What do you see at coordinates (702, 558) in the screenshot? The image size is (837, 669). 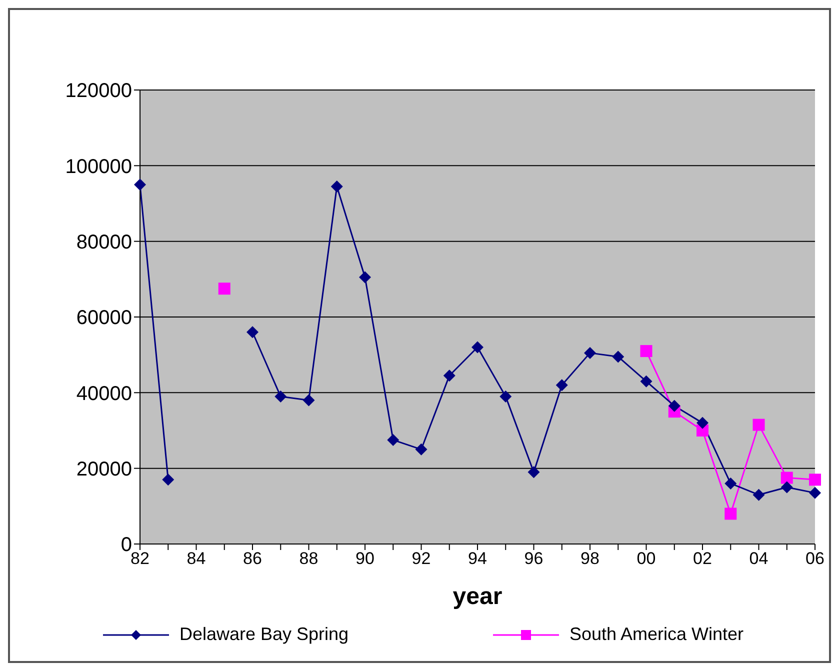 I see `x-tick-label: 02` at bounding box center [702, 558].